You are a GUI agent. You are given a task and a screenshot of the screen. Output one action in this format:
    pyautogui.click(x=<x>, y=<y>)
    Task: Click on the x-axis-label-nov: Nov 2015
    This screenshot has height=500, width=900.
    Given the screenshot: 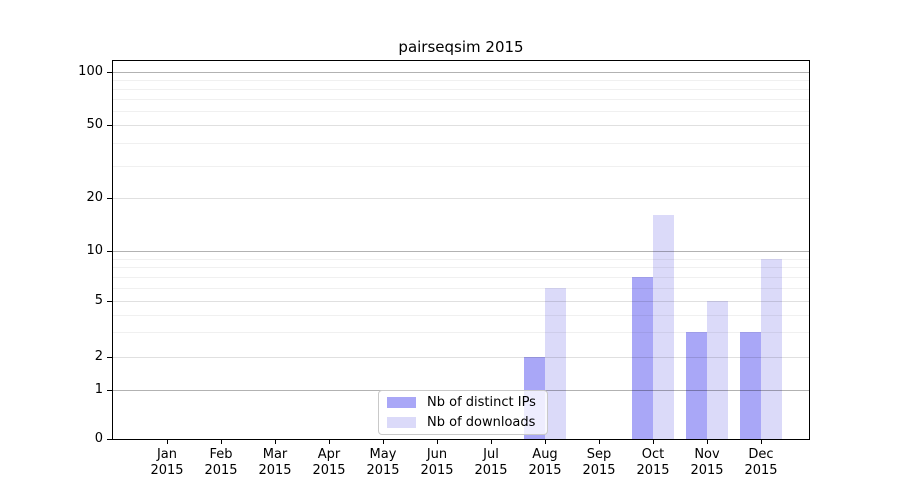 What is the action you would take?
    pyautogui.click(x=707, y=463)
    